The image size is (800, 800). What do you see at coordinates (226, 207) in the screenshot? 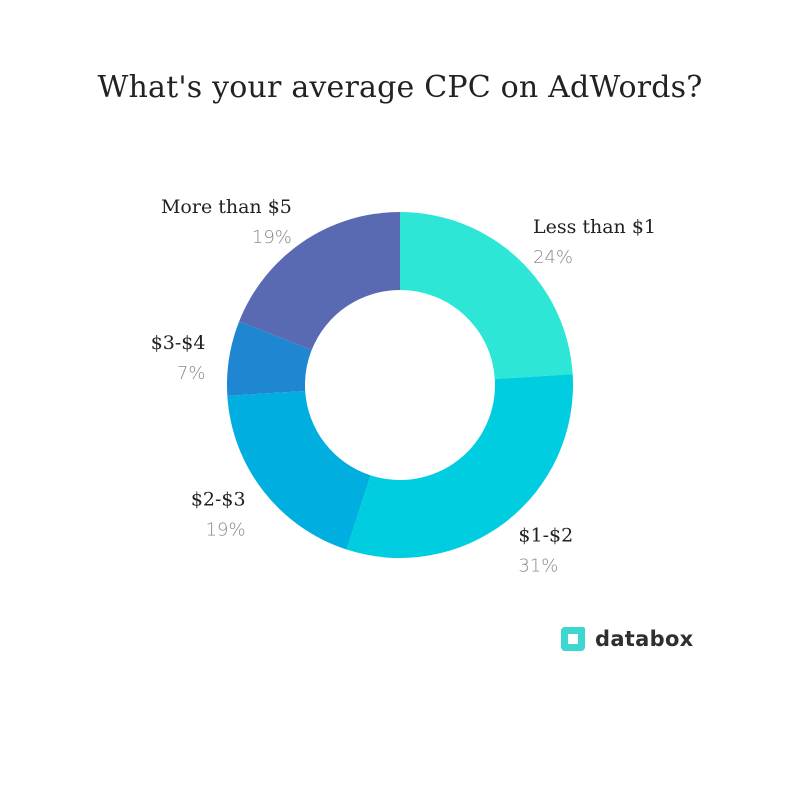
I see `slice-label-4: More than $5` at bounding box center [226, 207].